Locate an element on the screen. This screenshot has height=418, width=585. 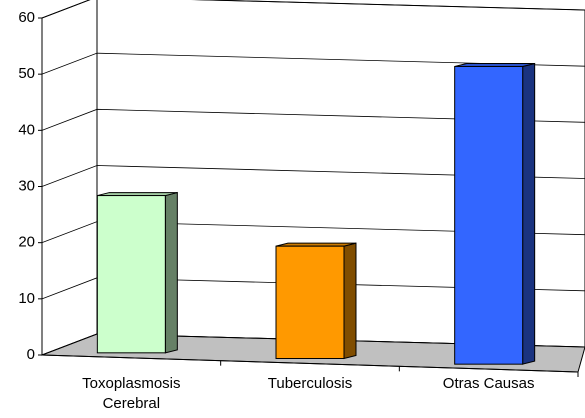
x-axis is located at coordinates (310, 363).